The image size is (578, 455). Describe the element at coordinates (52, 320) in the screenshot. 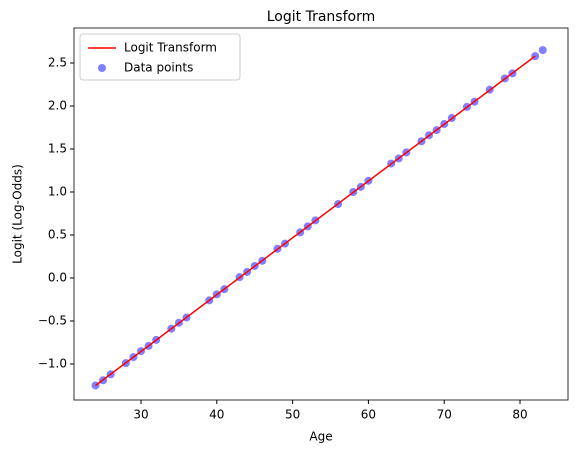

I see `y-tick-label: −0.5` at that location.